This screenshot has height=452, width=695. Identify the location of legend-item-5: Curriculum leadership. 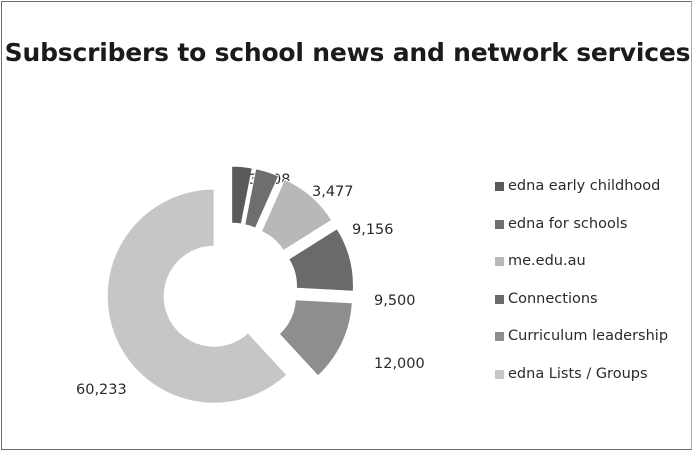
(581, 336).